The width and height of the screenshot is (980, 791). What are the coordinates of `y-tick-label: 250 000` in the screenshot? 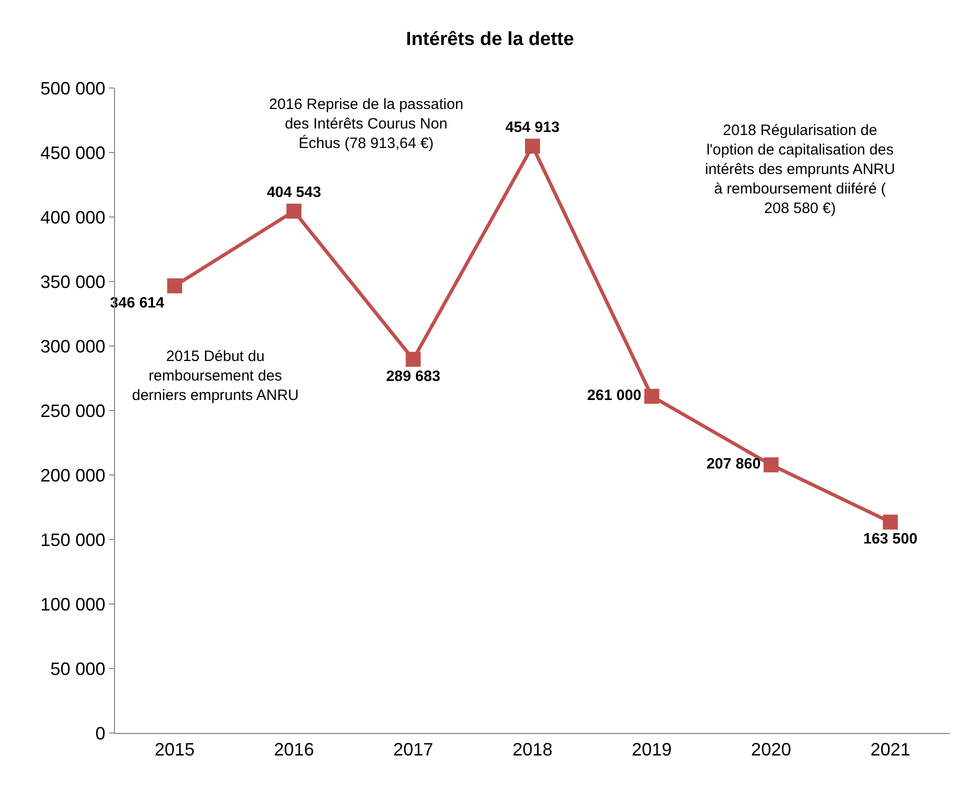 It's located at (73, 410).